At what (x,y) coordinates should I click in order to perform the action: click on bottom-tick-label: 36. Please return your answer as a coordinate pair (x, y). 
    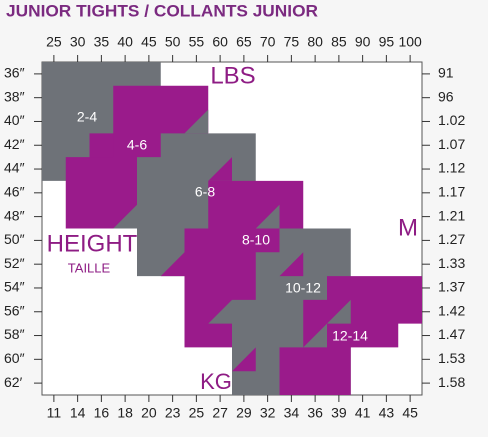
    Looking at the image, I should click on (315, 413).